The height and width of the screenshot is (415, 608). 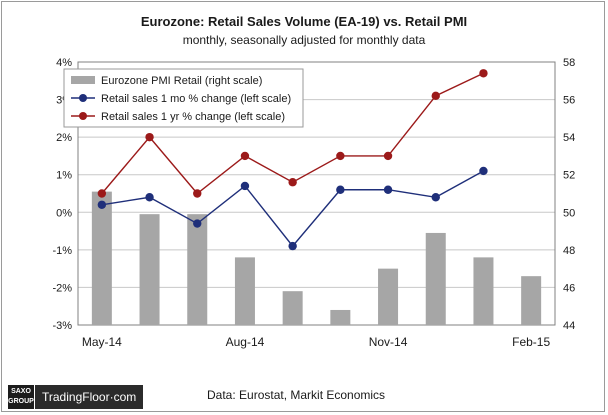 What do you see at coordinates (64, 176) in the screenshot?
I see `left-axis-tick-label: 1%` at bounding box center [64, 176].